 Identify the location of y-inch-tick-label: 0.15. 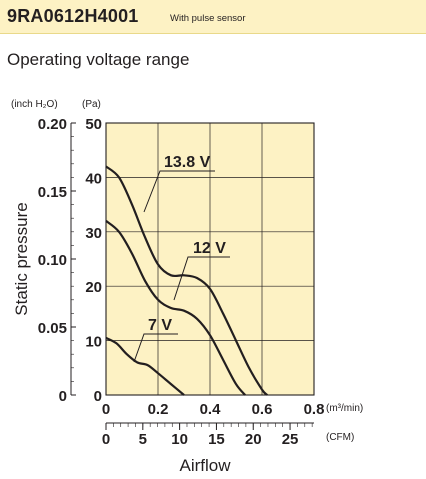
(52, 192).